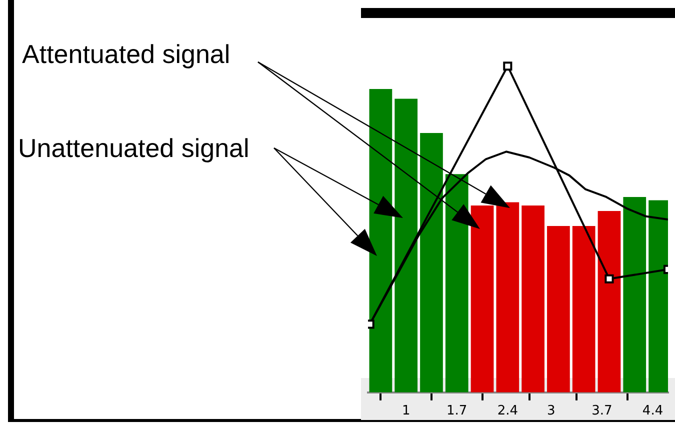 The image size is (675, 428). Describe the element at coordinates (551, 411) in the screenshot. I see `x-tick-label: 3` at that location.